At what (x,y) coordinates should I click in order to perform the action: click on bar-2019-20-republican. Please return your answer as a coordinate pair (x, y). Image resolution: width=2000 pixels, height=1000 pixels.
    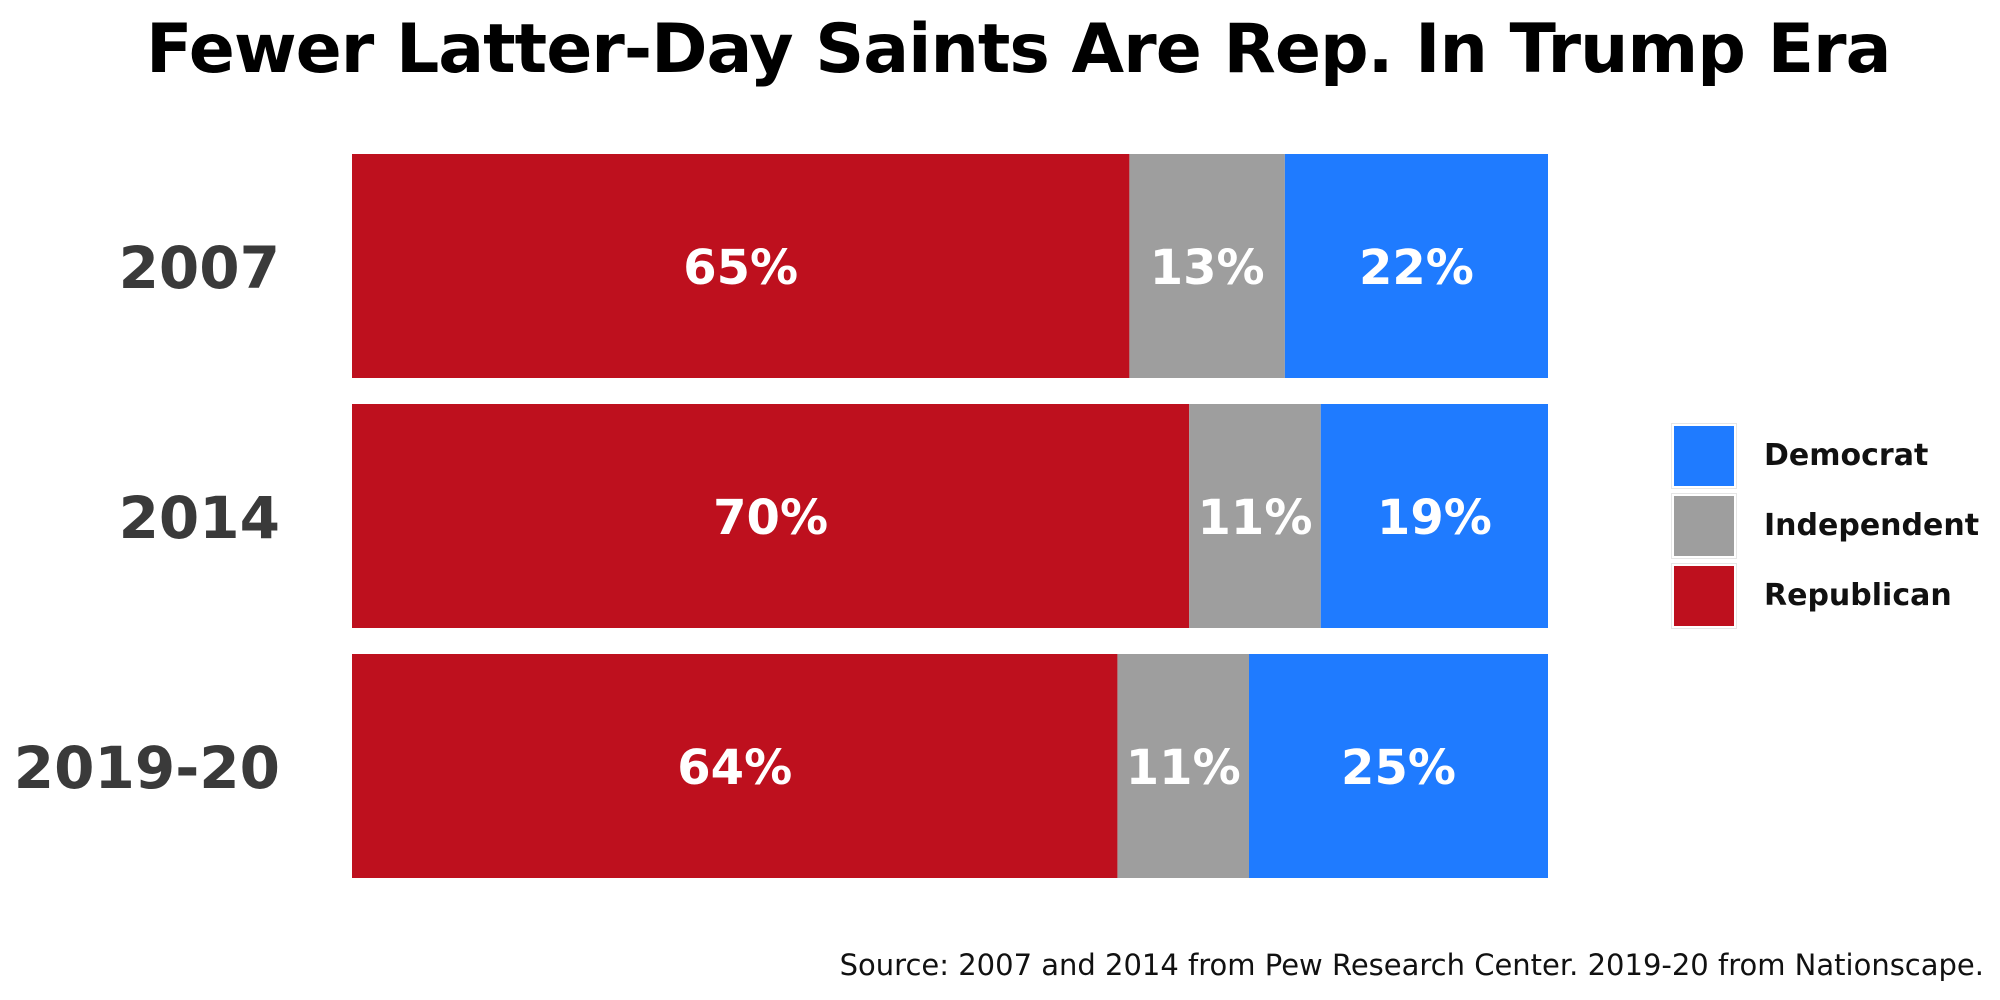
    Looking at the image, I should click on (735, 766).